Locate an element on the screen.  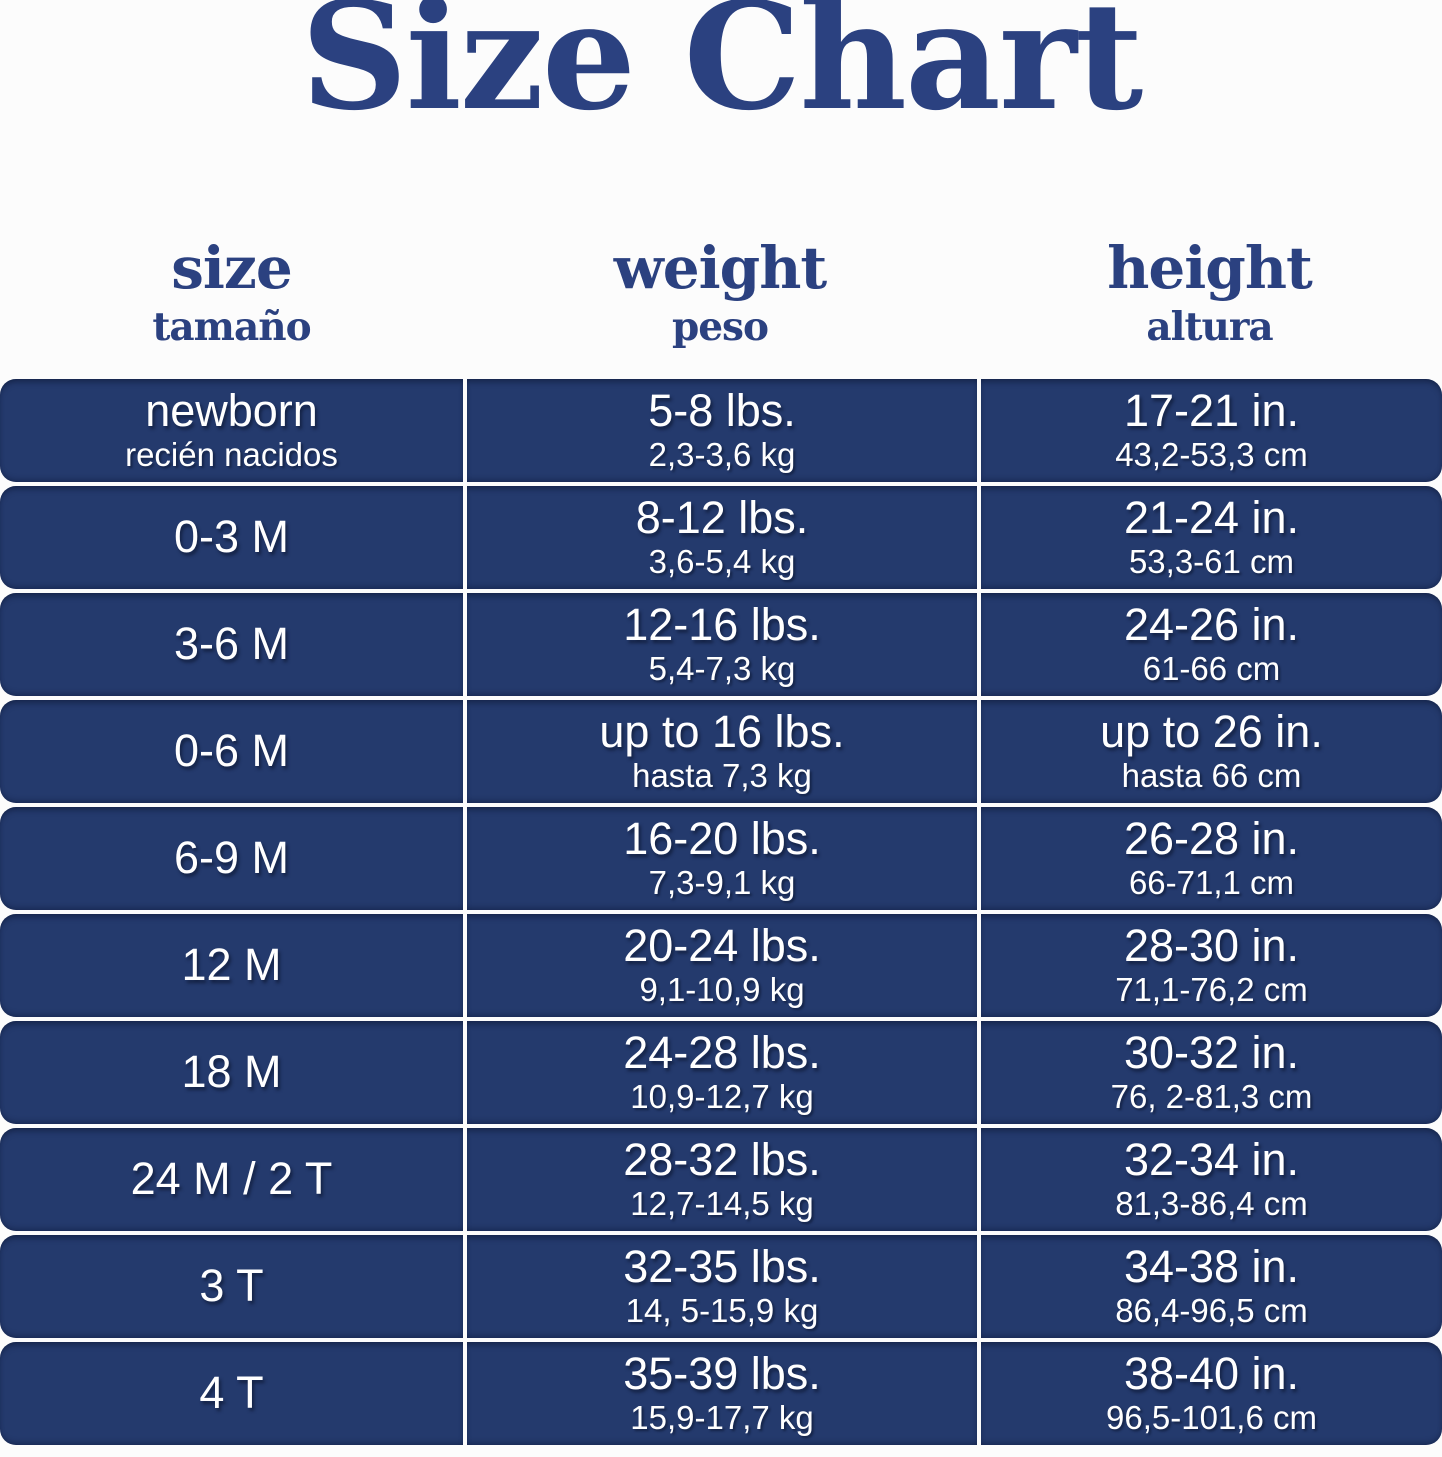
size-cell: newborn recién nacidos is located at coordinates (231, 430).